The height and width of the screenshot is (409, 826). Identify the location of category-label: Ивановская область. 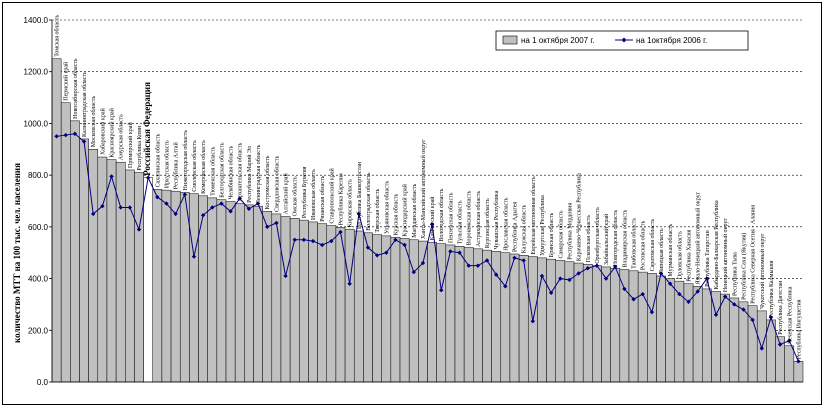
(313, 194).